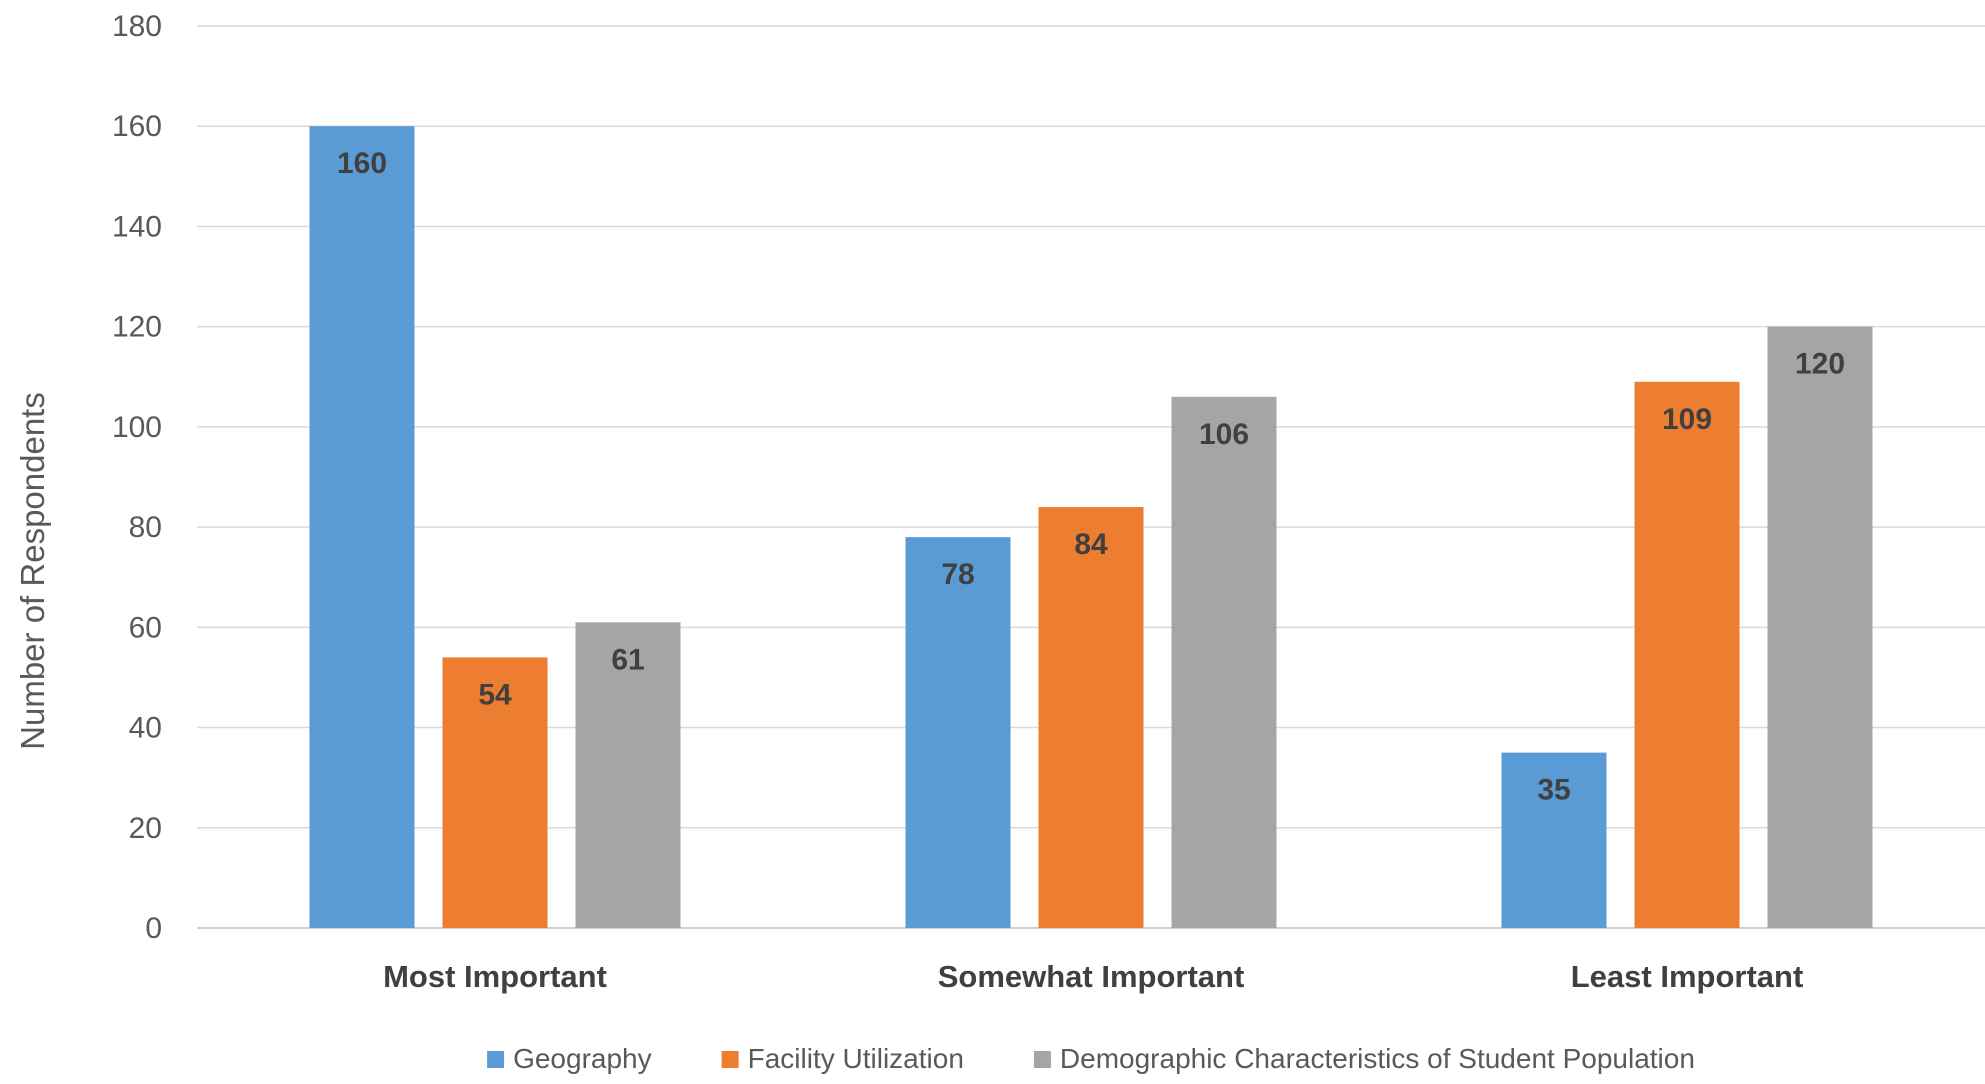 This screenshot has width=1985, height=1084. What do you see at coordinates (957, 574) in the screenshot?
I see `data-label: 78` at bounding box center [957, 574].